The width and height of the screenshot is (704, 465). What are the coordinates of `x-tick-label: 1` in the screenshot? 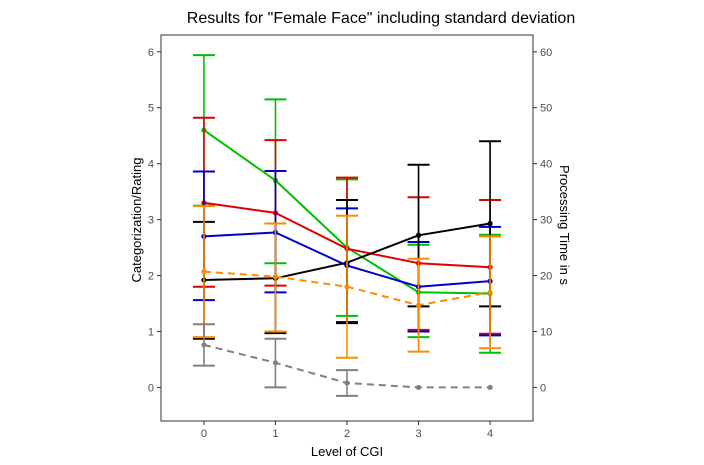 It's located at (275, 434).